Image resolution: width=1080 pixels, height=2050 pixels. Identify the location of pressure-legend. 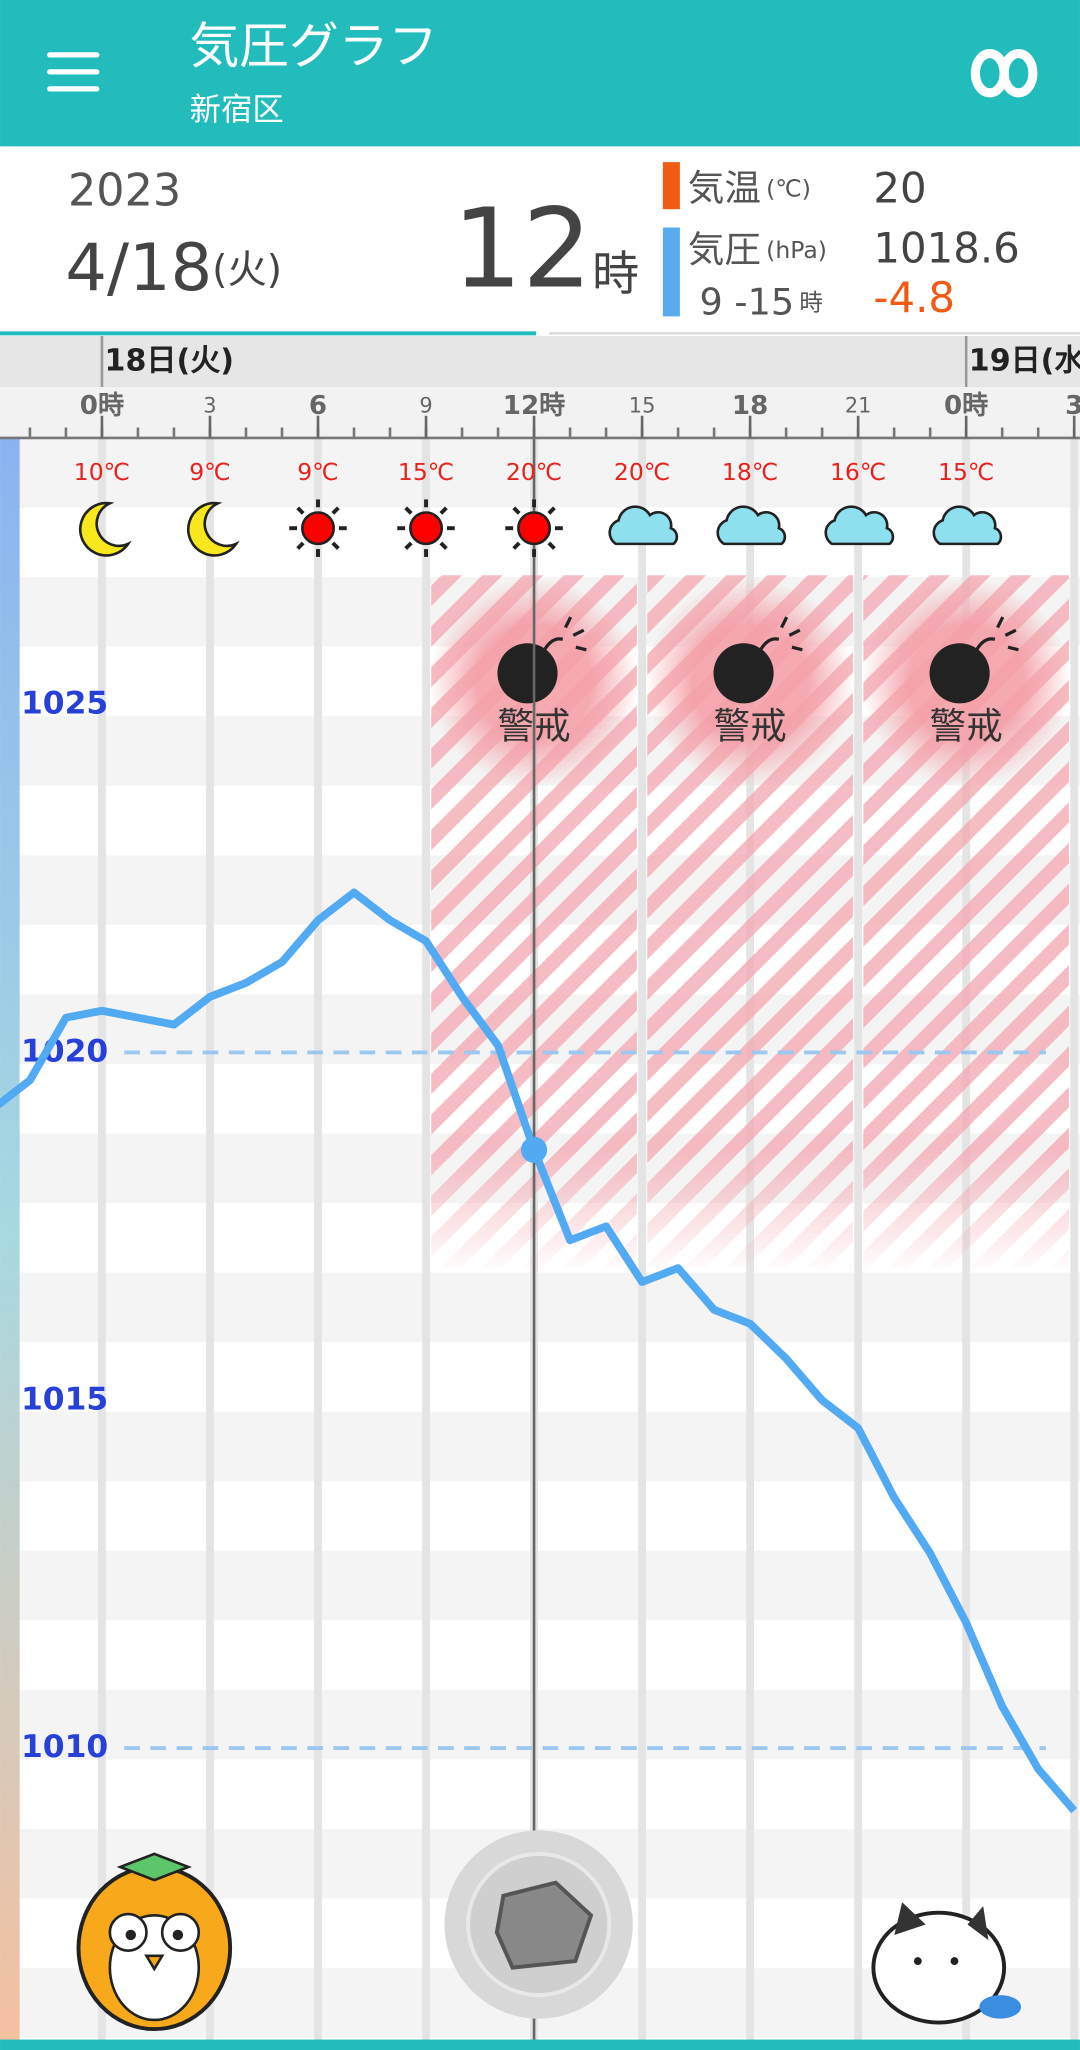
(671, 272).